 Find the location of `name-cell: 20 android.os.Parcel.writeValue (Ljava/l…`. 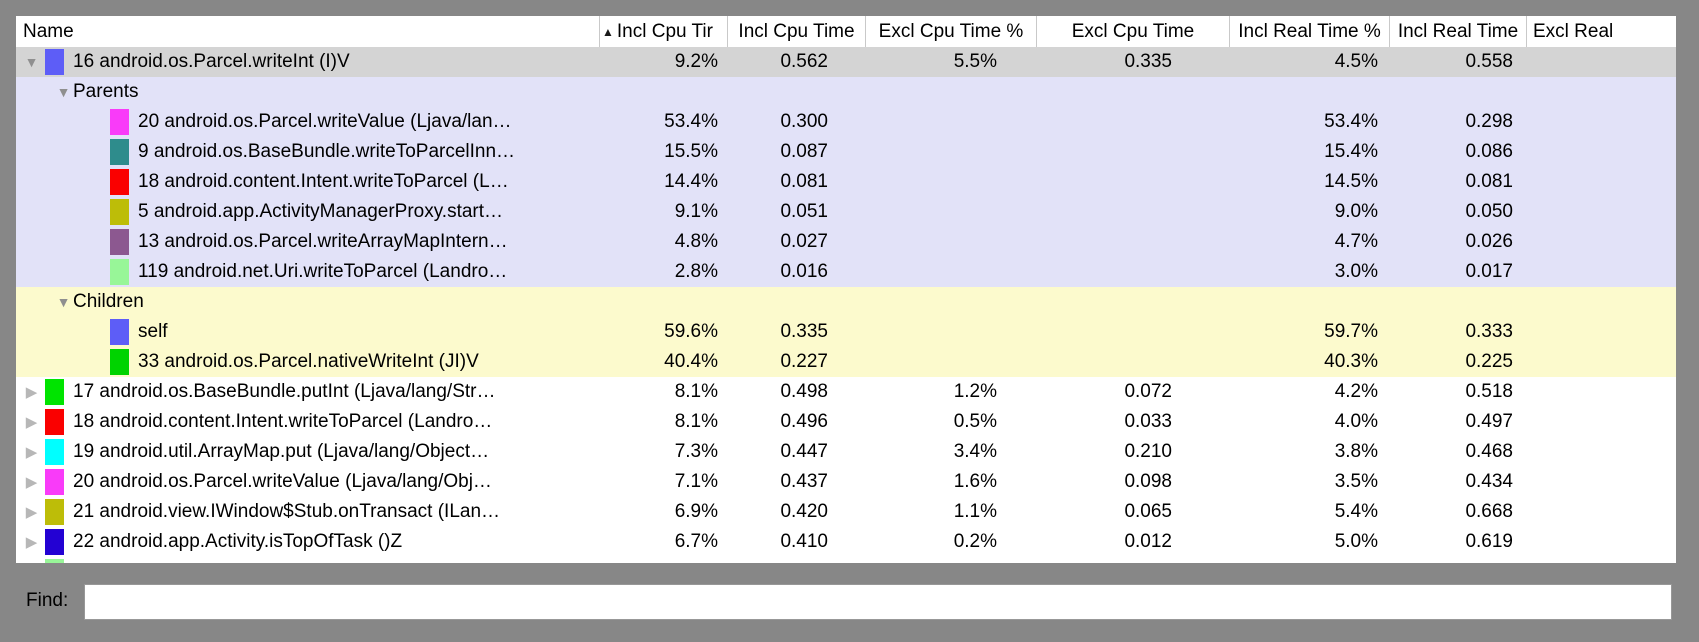

name-cell: 20 android.os.Parcel.writeValue (Ljava/l… is located at coordinates (308, 122).